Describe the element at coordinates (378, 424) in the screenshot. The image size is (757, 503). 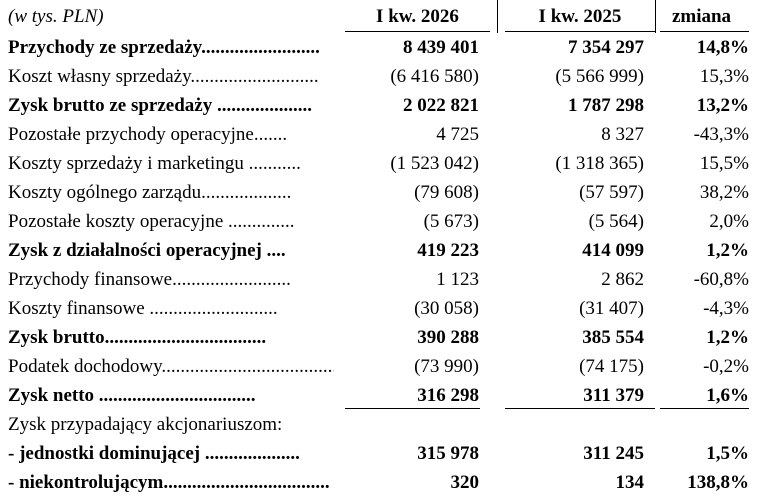
I see `attribution-title-row: Zysk przypadający akcjonariuszom:` at that location.